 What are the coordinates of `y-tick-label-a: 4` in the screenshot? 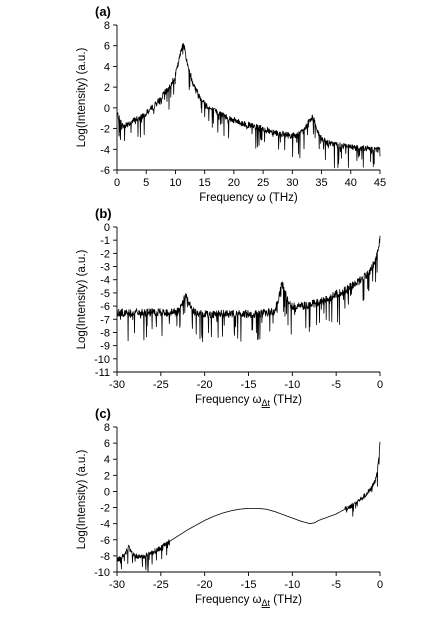 It's located at (107, 67).